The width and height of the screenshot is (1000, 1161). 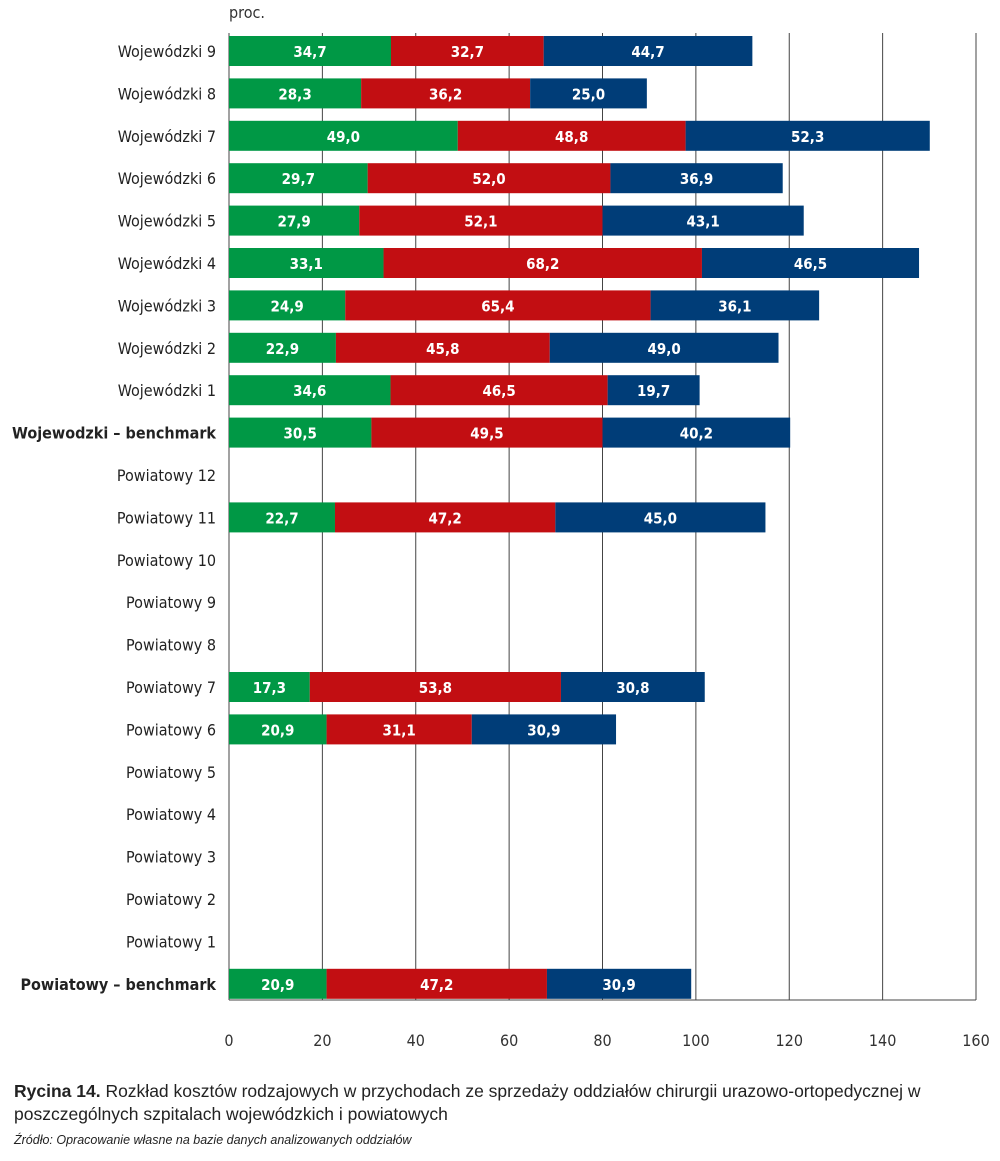 I want to click on category-label: Powiatowy 5, so click(x=171, y=772).